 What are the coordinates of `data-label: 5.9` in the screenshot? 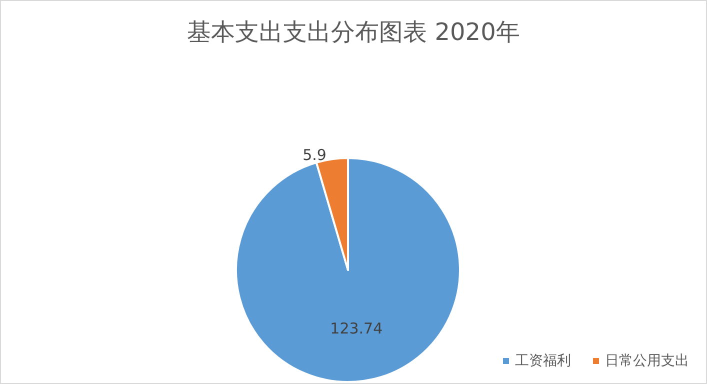 It's located at (314, 155).